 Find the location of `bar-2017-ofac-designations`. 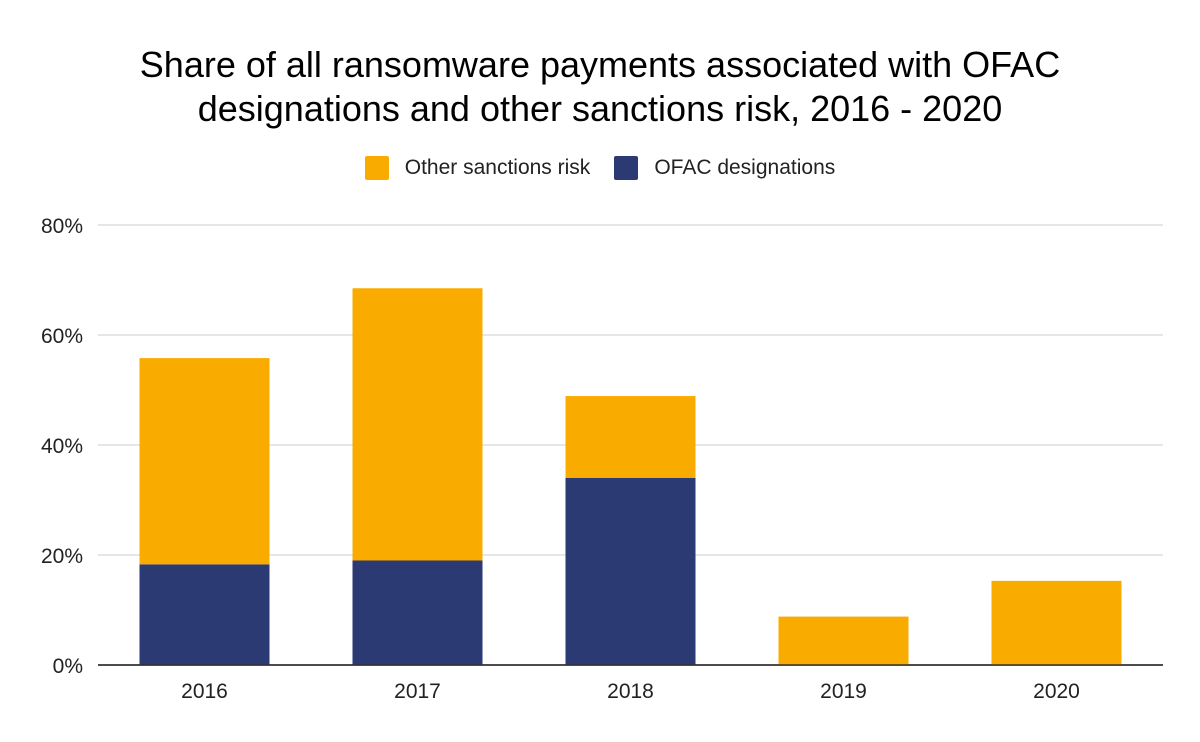

bar-2017-ofac-designations is located at coordinates (417, 612).